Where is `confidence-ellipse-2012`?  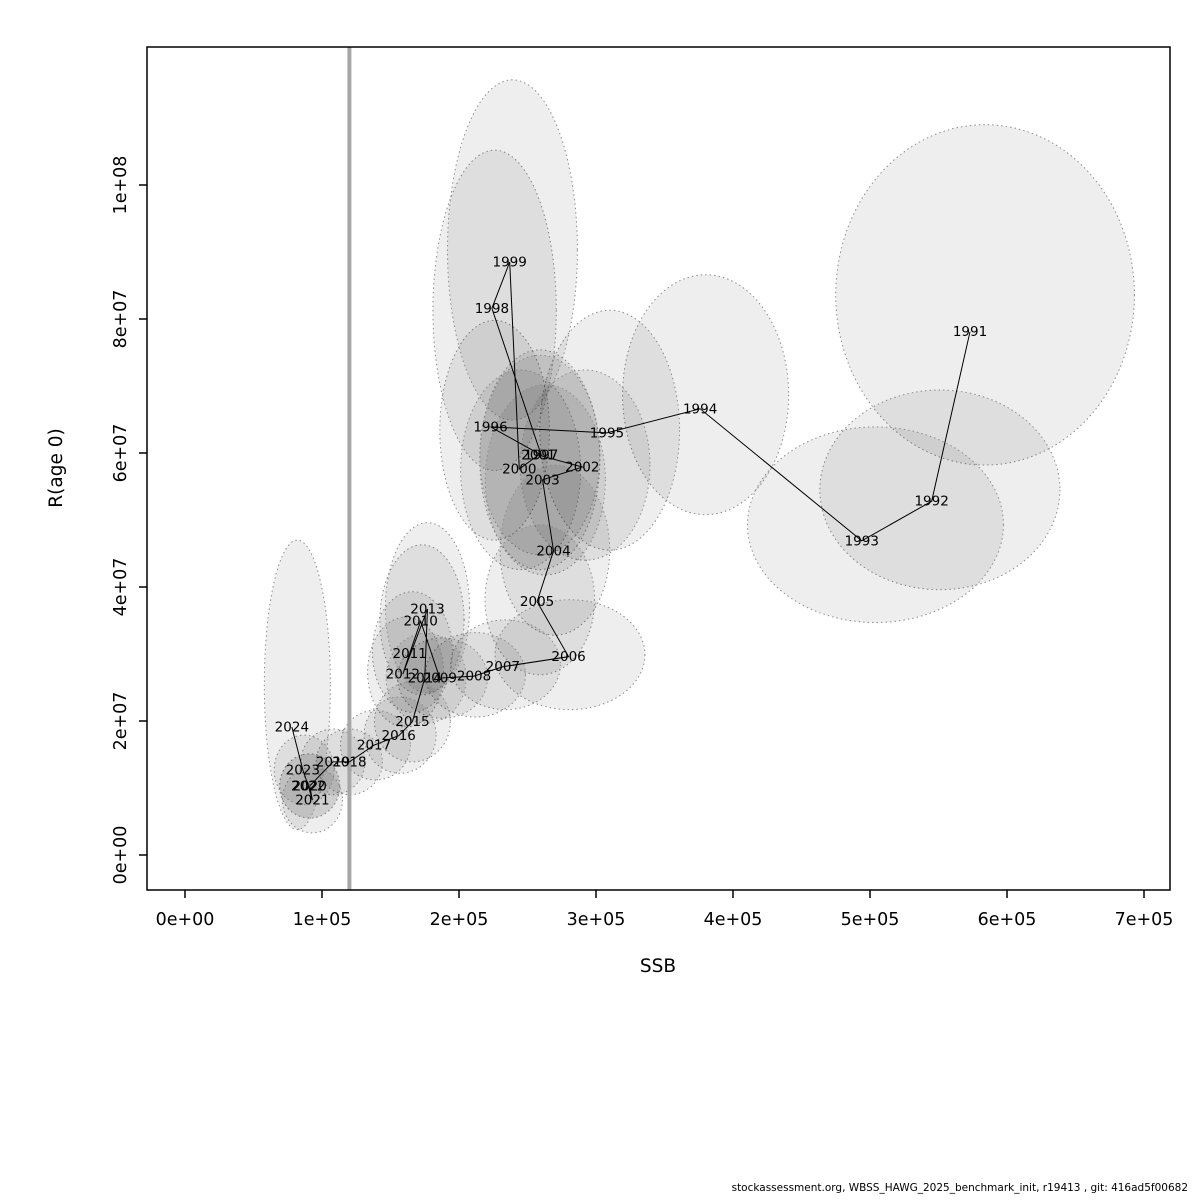 confidence-ellipse-2012 is located at coordinates (406, 672).